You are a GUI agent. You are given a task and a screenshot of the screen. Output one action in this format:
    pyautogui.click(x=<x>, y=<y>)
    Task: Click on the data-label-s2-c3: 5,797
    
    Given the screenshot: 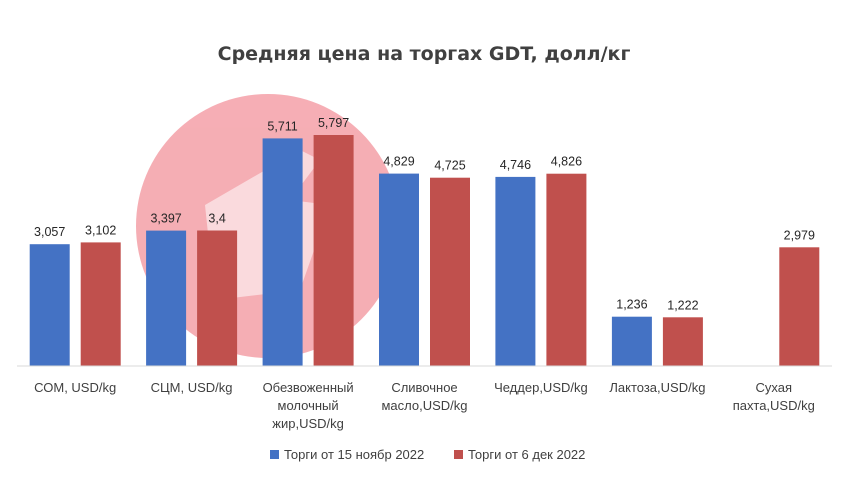 What is the action you would take?
    pyautogui.click(x=333, y=123)
    